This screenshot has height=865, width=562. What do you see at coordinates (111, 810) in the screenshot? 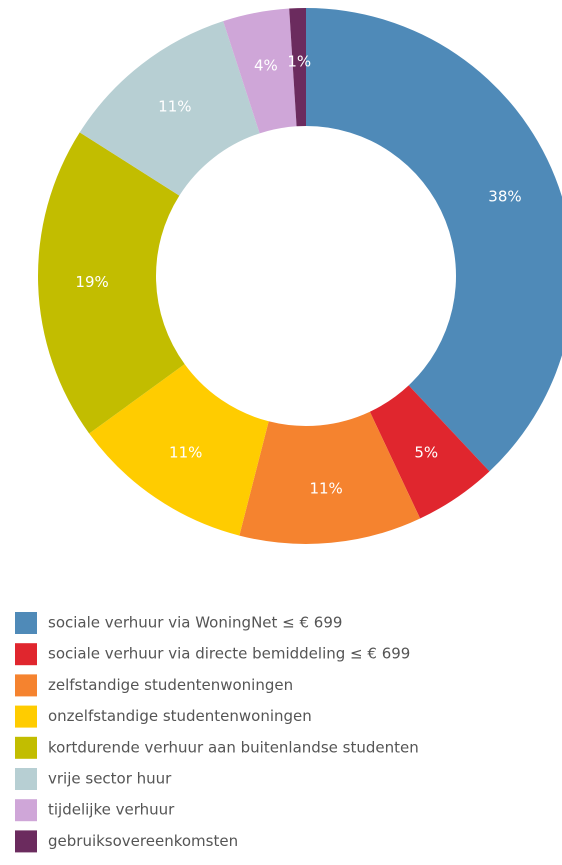
I see `legend-label: tijdelijke verhuur` at bounding box center [111, 810].